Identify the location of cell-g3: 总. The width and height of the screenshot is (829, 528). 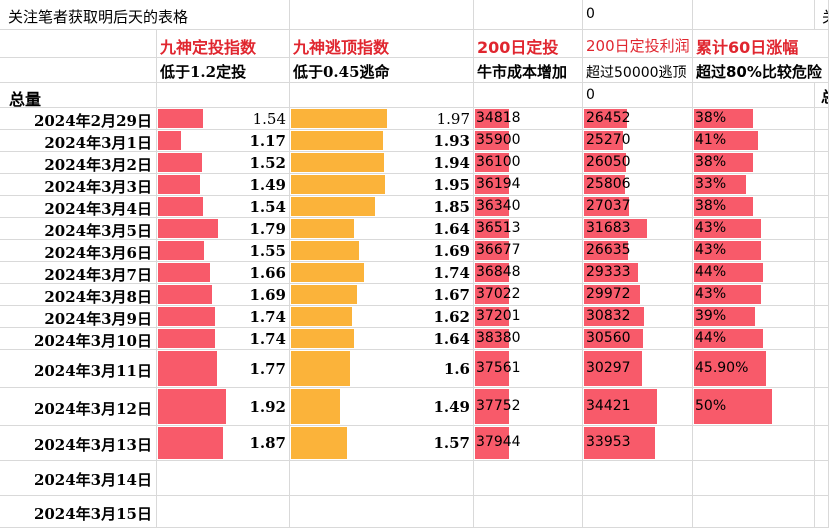
(822, 95).